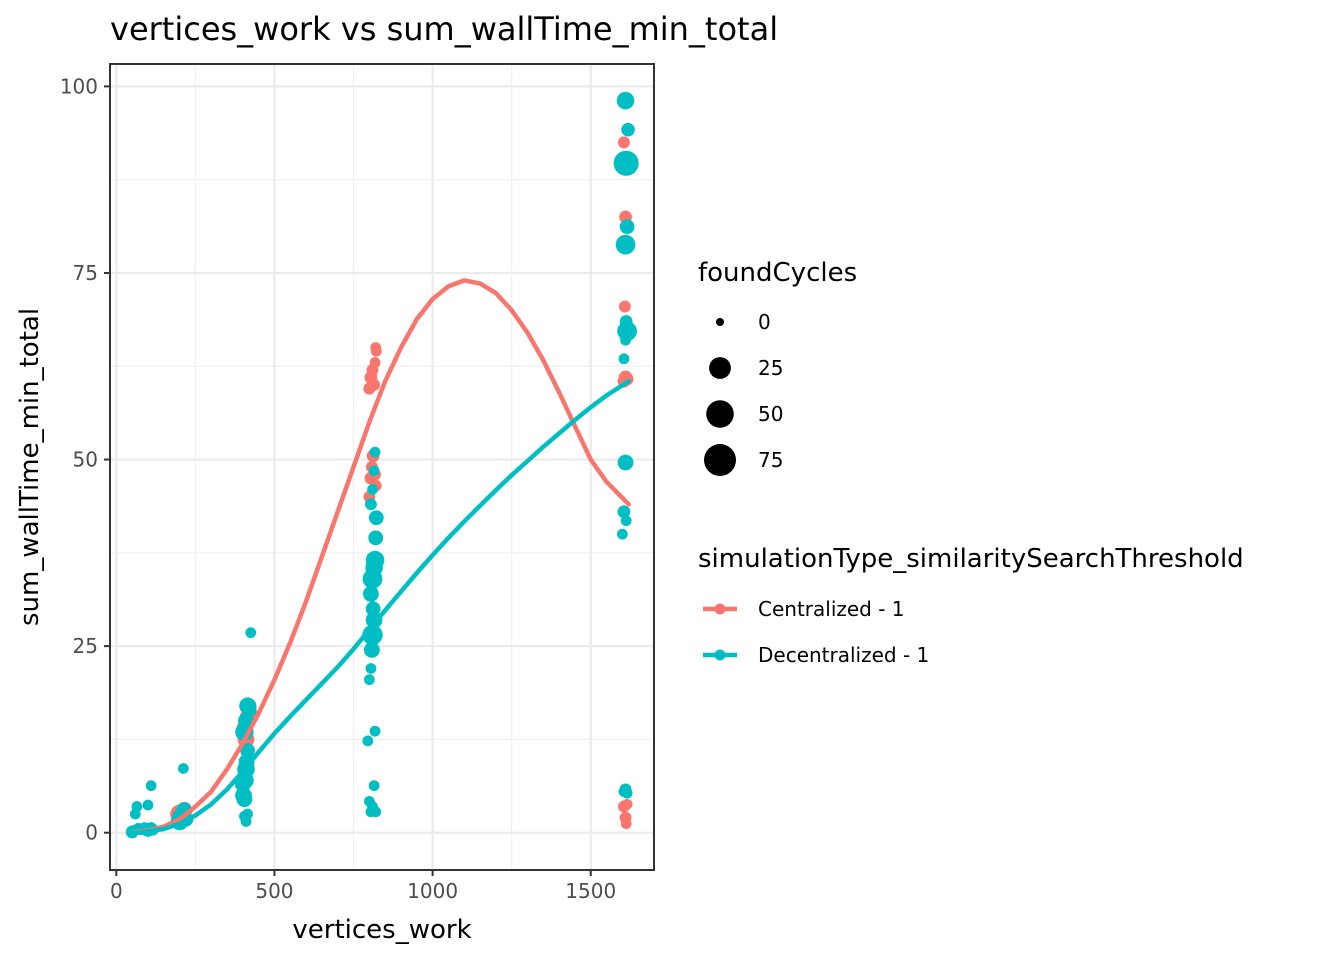  Describe the element at coordinates (363, 886) in the screenshot. I see `x-axis-ticks: 0 500 1000 1500` at that location.